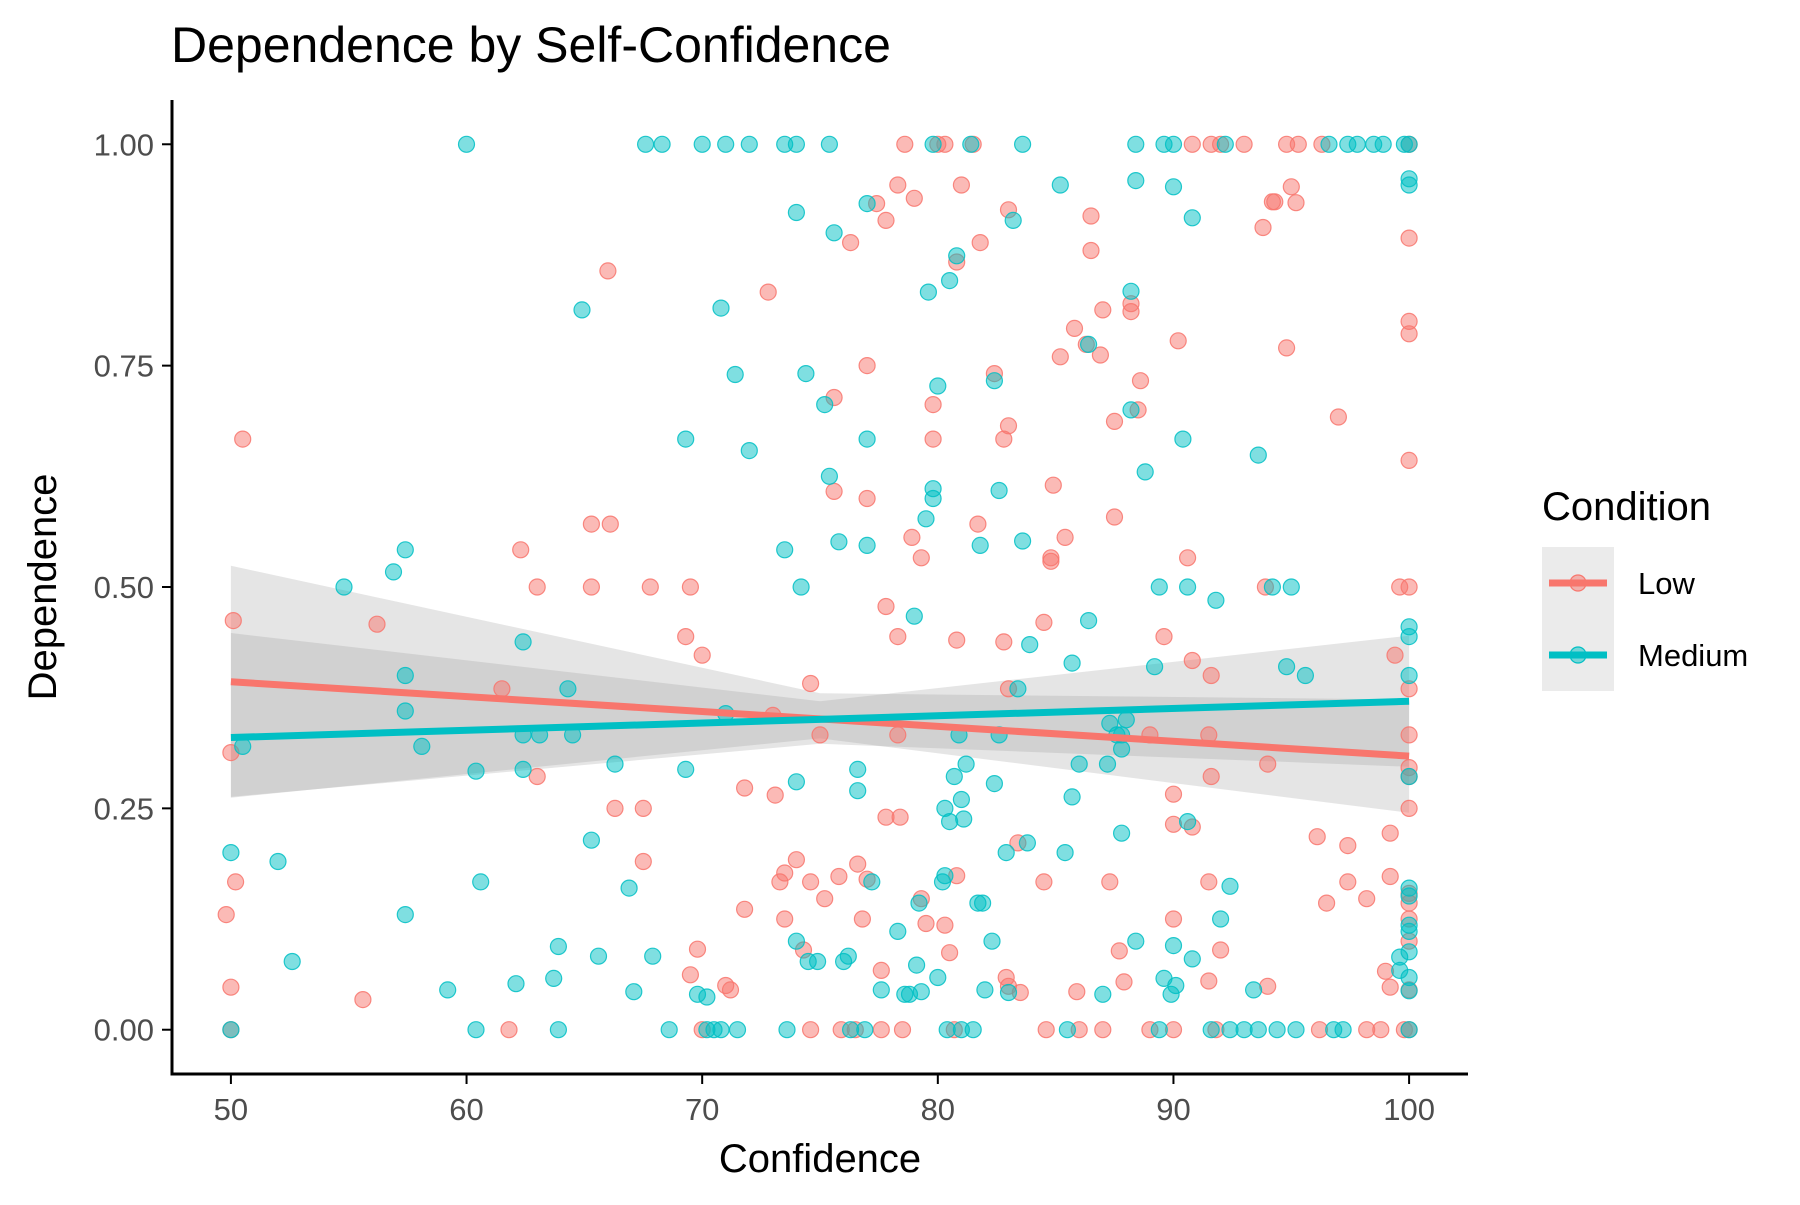 Image resolution: width=1800 pixels, height=1205 pixels. What do you see at coordinates (133, 587) in the screenshot?
I see `y-axis-ticks: 0.00 0.25 0.50 0.75 1.00` at bounding box center [133, 587].